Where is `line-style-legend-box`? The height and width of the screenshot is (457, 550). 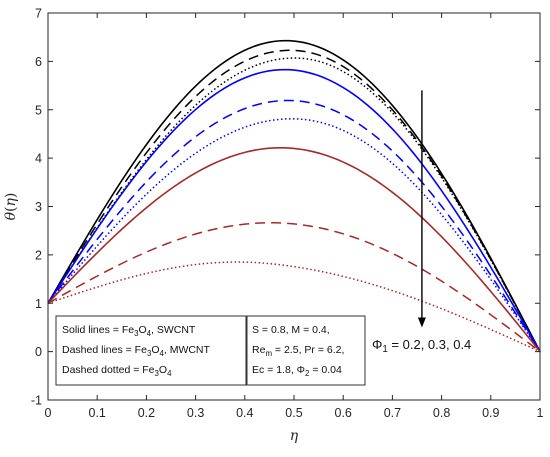
line-style-legend-box is located at coordinates (151, 350).